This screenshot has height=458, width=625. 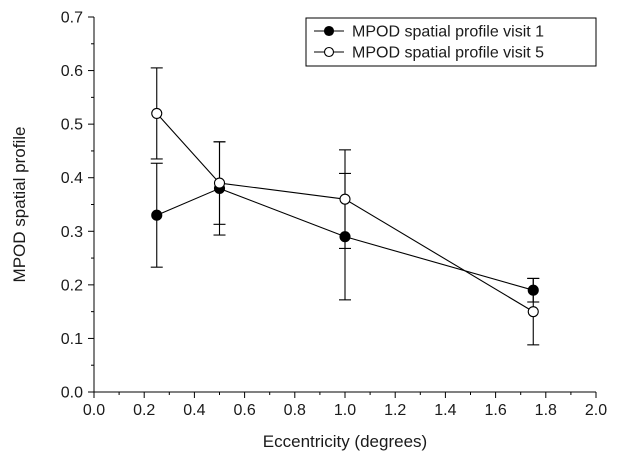 I want to click on x-axis-label: Eccentricity (degrees), so click(x=345, y=441).